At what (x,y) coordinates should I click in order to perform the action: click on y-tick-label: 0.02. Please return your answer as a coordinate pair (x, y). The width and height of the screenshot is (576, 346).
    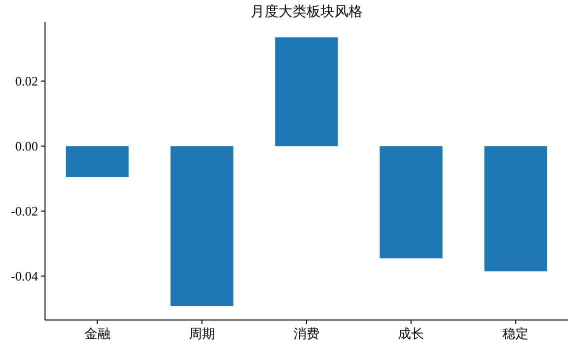
    Looking at the image, I should click on (26, 81).